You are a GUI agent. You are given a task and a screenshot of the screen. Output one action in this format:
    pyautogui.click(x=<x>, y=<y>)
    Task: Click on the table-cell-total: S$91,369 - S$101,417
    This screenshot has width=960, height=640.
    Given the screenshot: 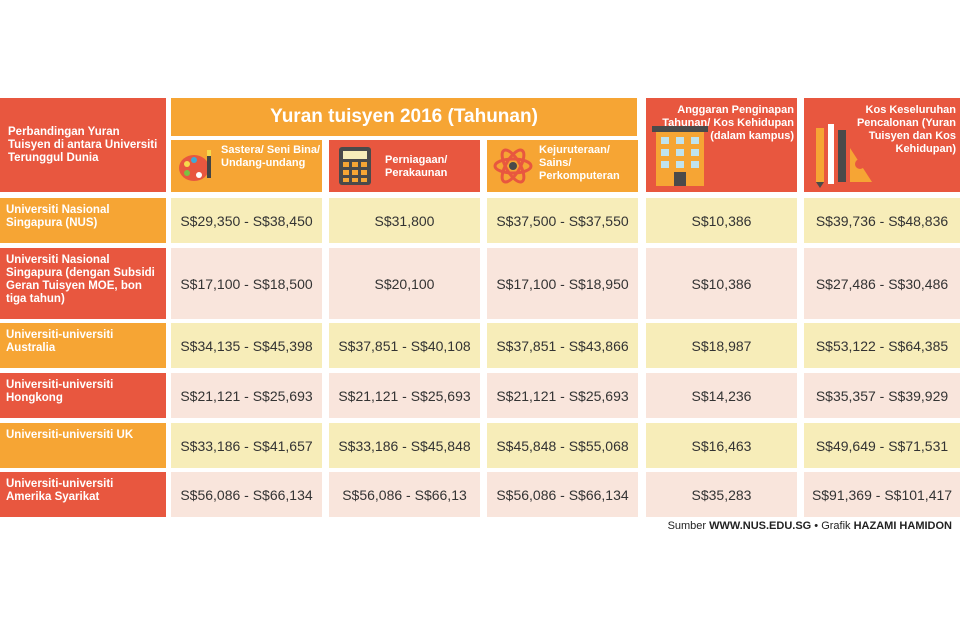 What is the action you would take?
    pyautogui.click(x=882, y=494)
    